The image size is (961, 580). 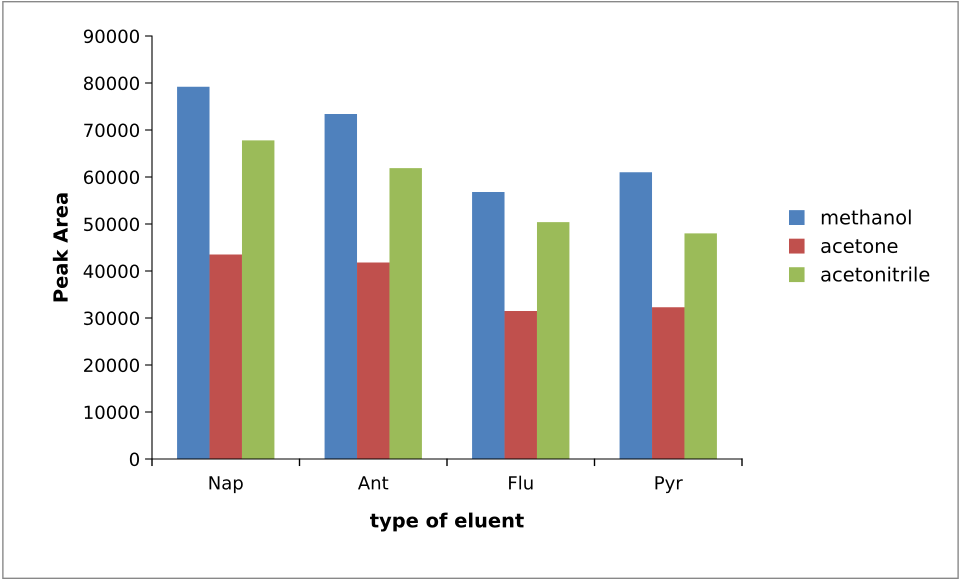 I want to click on y-axis-title: Peak Area, so click(x=60, y=247).